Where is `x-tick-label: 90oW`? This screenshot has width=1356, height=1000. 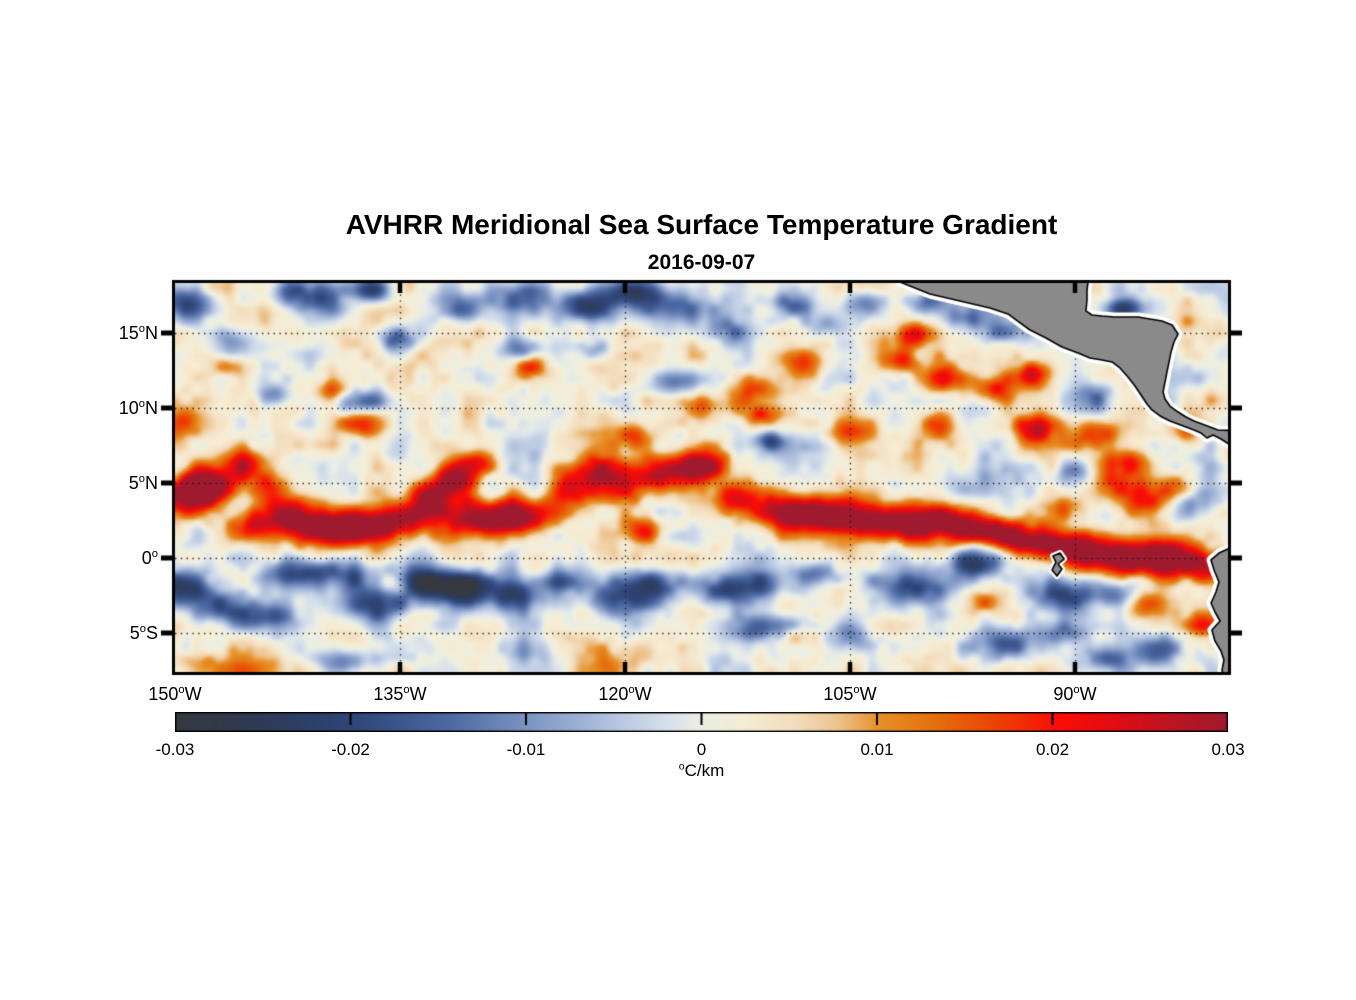
x-tick-label: 90oW is located at coordinates (1075, 694).